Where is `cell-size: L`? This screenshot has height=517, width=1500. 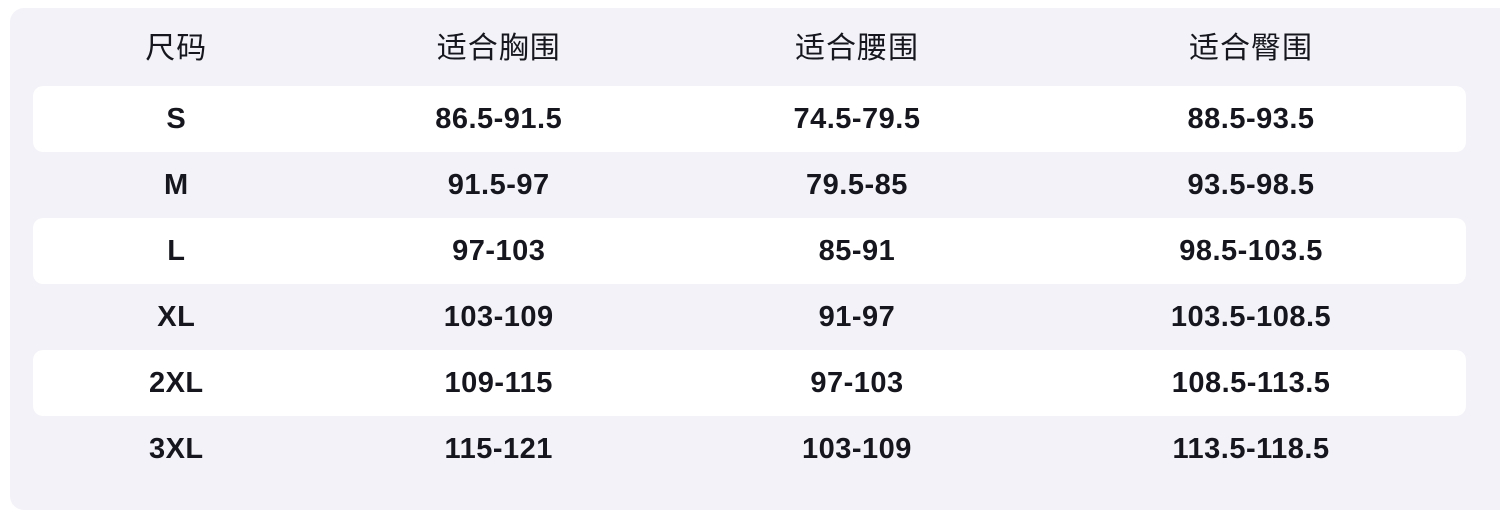 cell-size: L is located at coordinates (176, 250).